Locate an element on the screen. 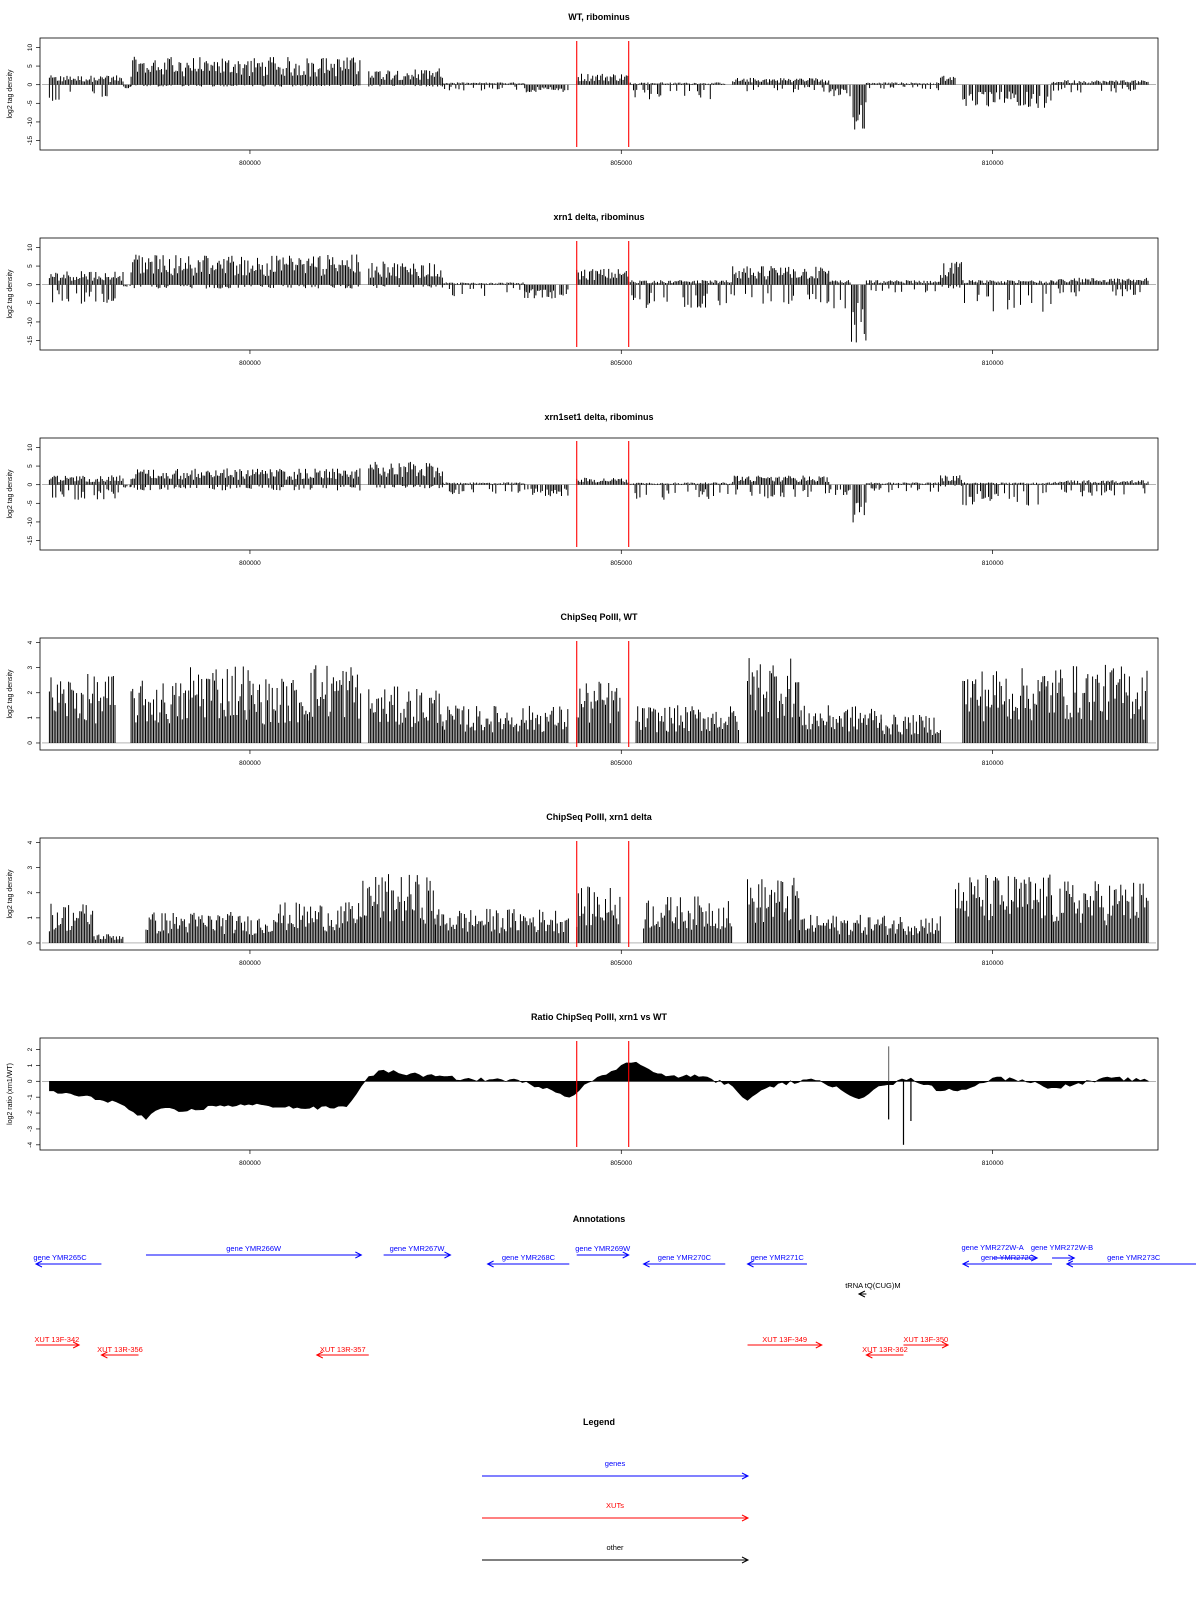 This screenshot has height=1600, width=1200. legend-item-xut: XUTs is located at coordinates (616, 1511).